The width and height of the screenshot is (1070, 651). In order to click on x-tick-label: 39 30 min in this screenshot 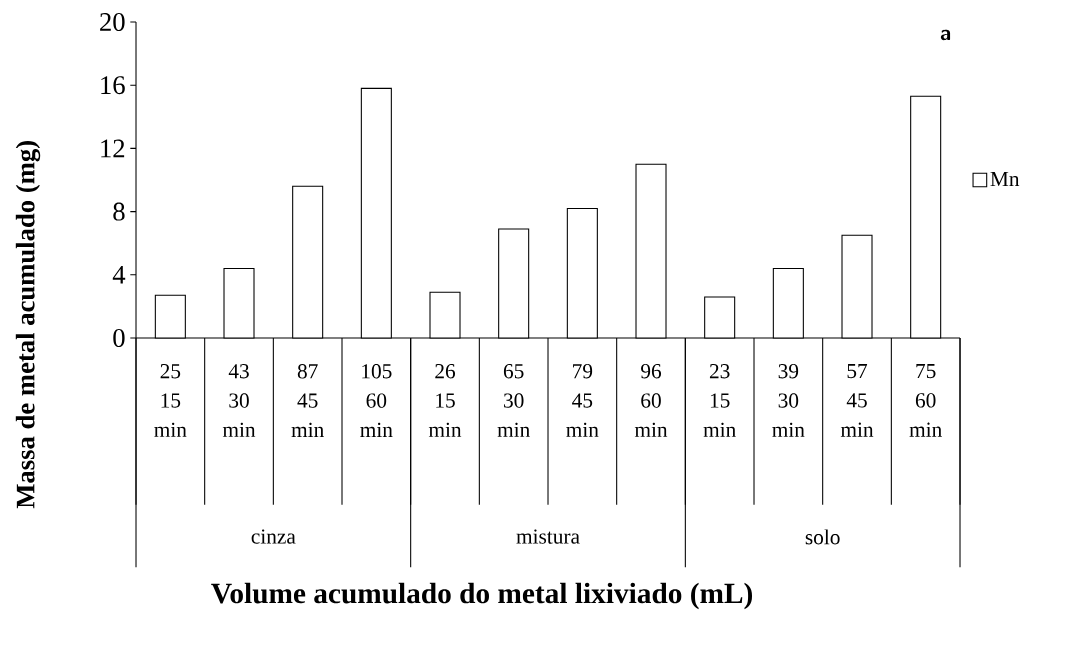, I will do `click(788, 400)`.